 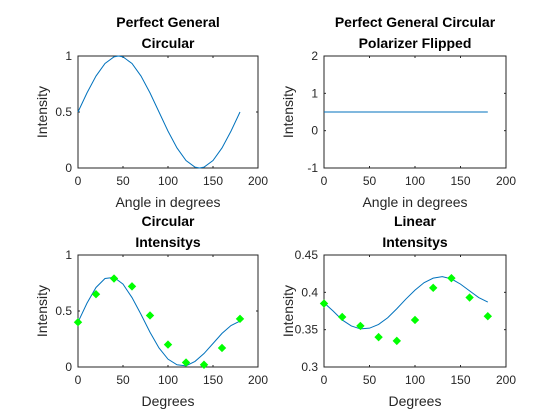 What do you see at coordinates (307, 255) in the screenshot?
I see `y-tick-label: 0.45` at bounding box center [307, 255].